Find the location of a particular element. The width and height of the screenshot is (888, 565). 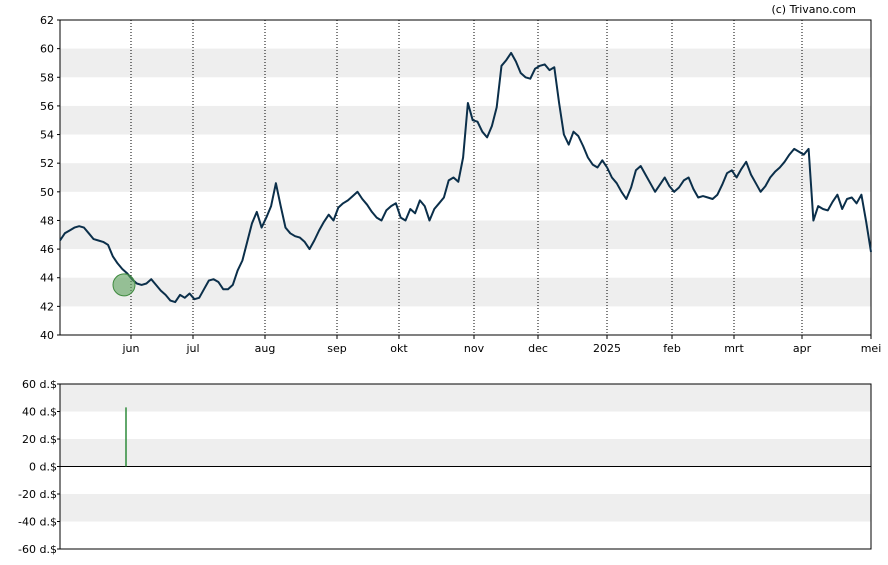

x-tick-label: 2025 is located at coordinates (607, 348).